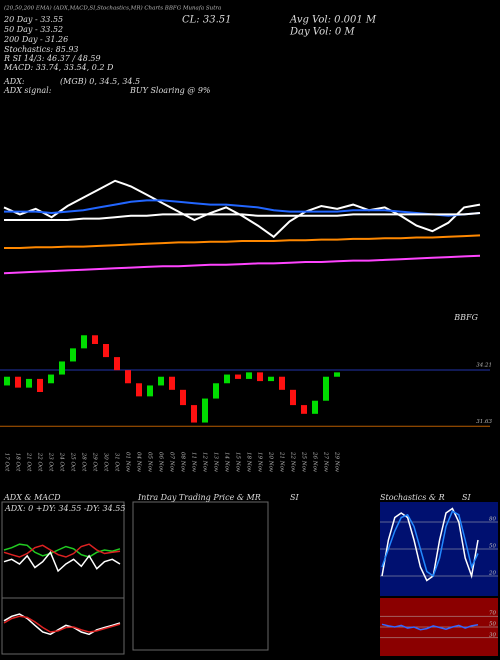  I want to click on x-tick-label: 23 Oct, so click(51, 462).